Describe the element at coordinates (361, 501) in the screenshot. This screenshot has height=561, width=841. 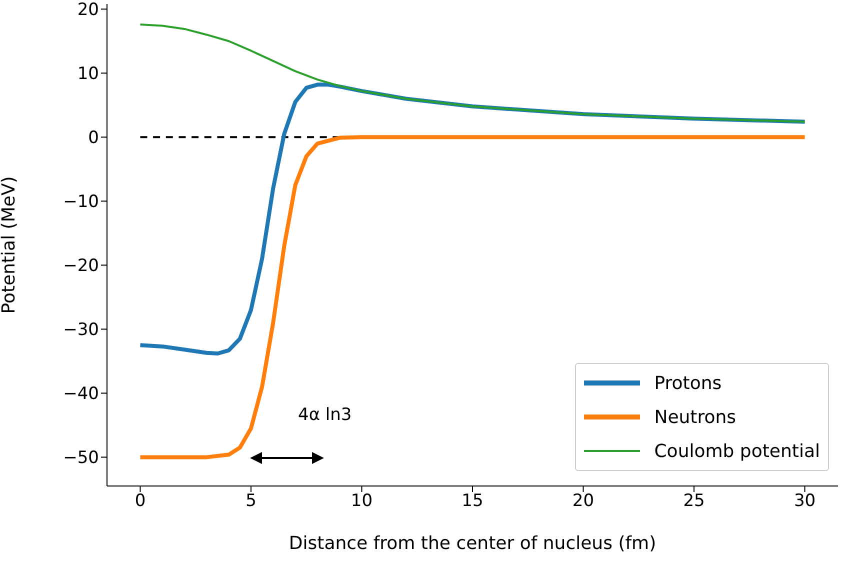
I see `x-tick-label: 10` at that location.